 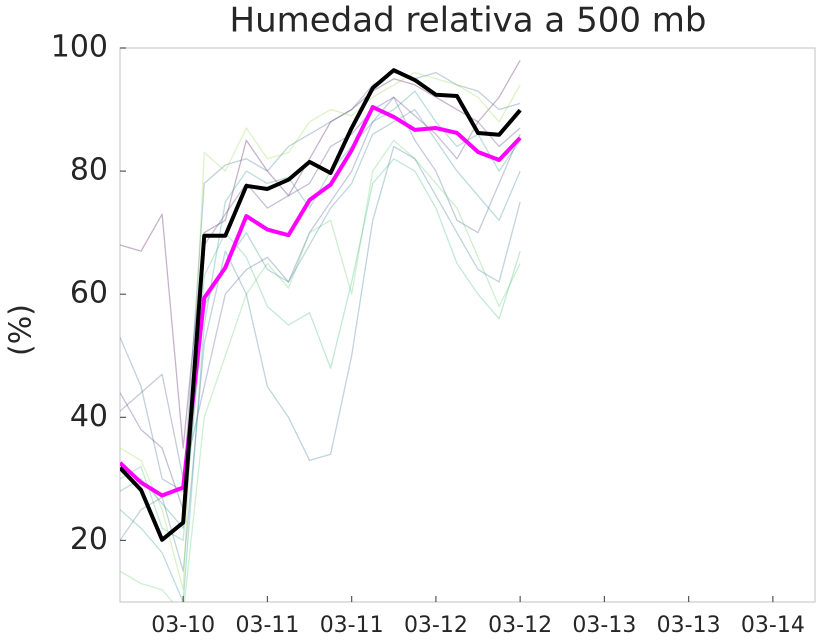 What do you see at coordinates (79, 47) in the screenshot?
I see `y-tick-label: 100` at bounding box center [79, 47].